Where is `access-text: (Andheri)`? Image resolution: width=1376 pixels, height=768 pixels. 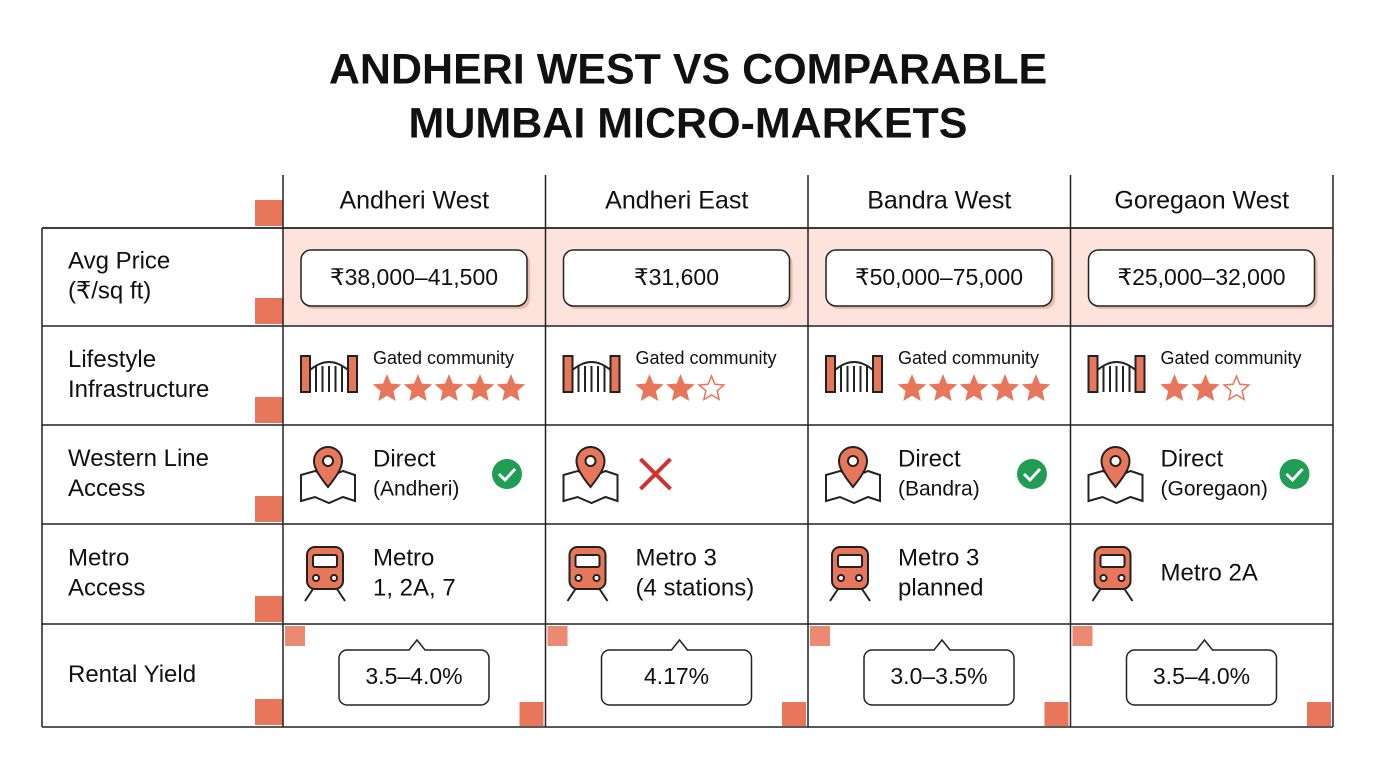 access-text: (Andheri) is located at coordinates (416, 489).